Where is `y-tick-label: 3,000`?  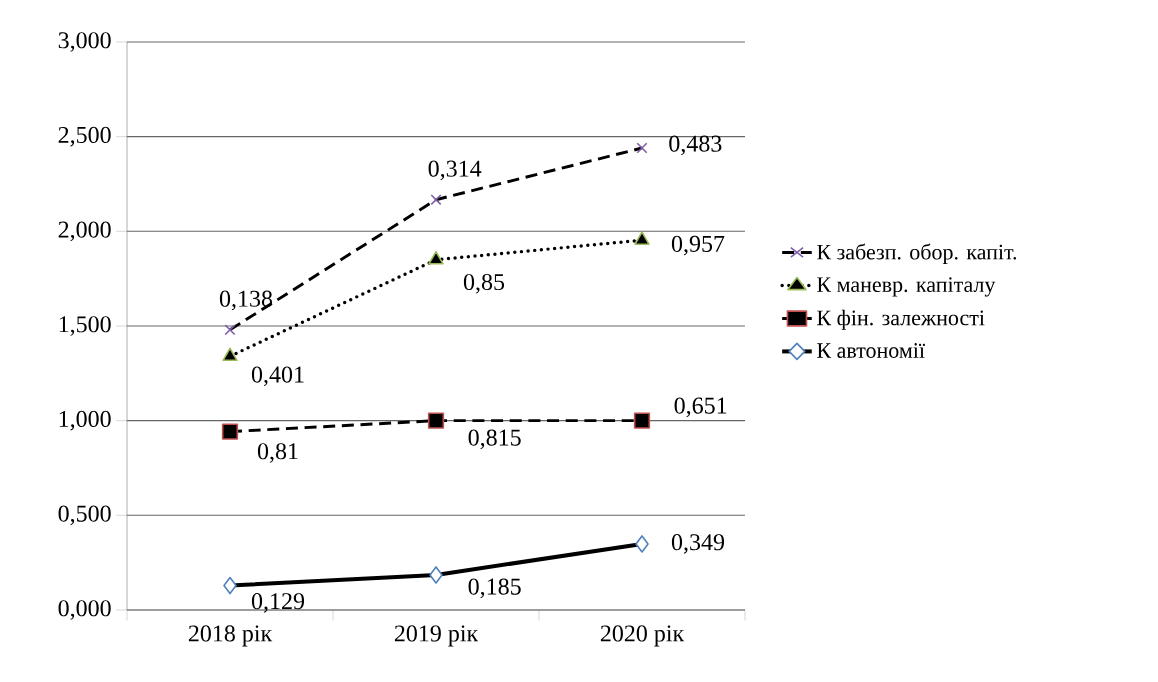
y-tick-label: 3,000 is located at coordinates (84, 42).